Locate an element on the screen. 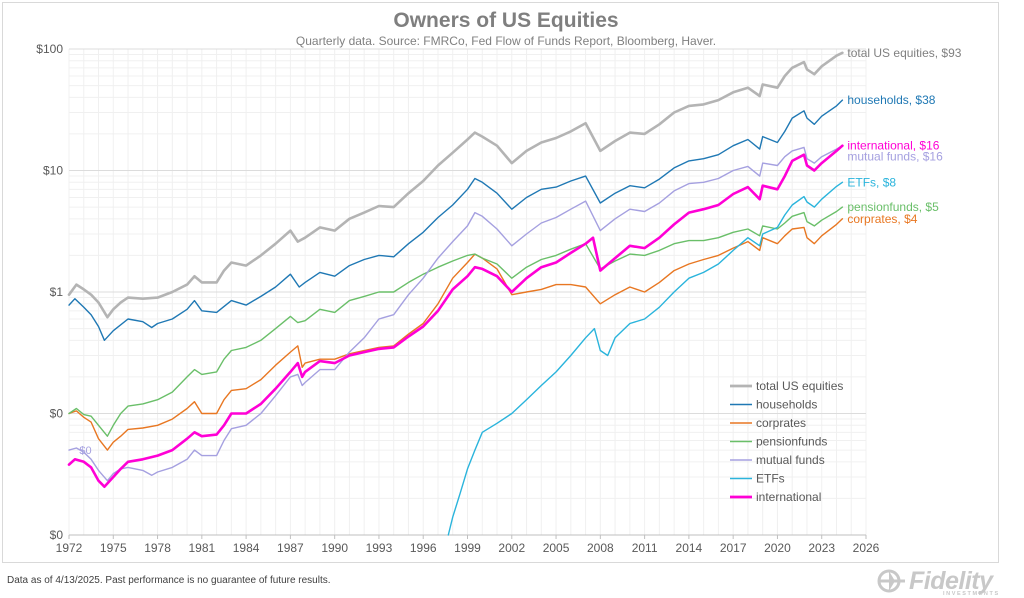 The height and width of the screenshot is (598, 1024). x-tick-label: 1990 is located at coordinates (334, 548).